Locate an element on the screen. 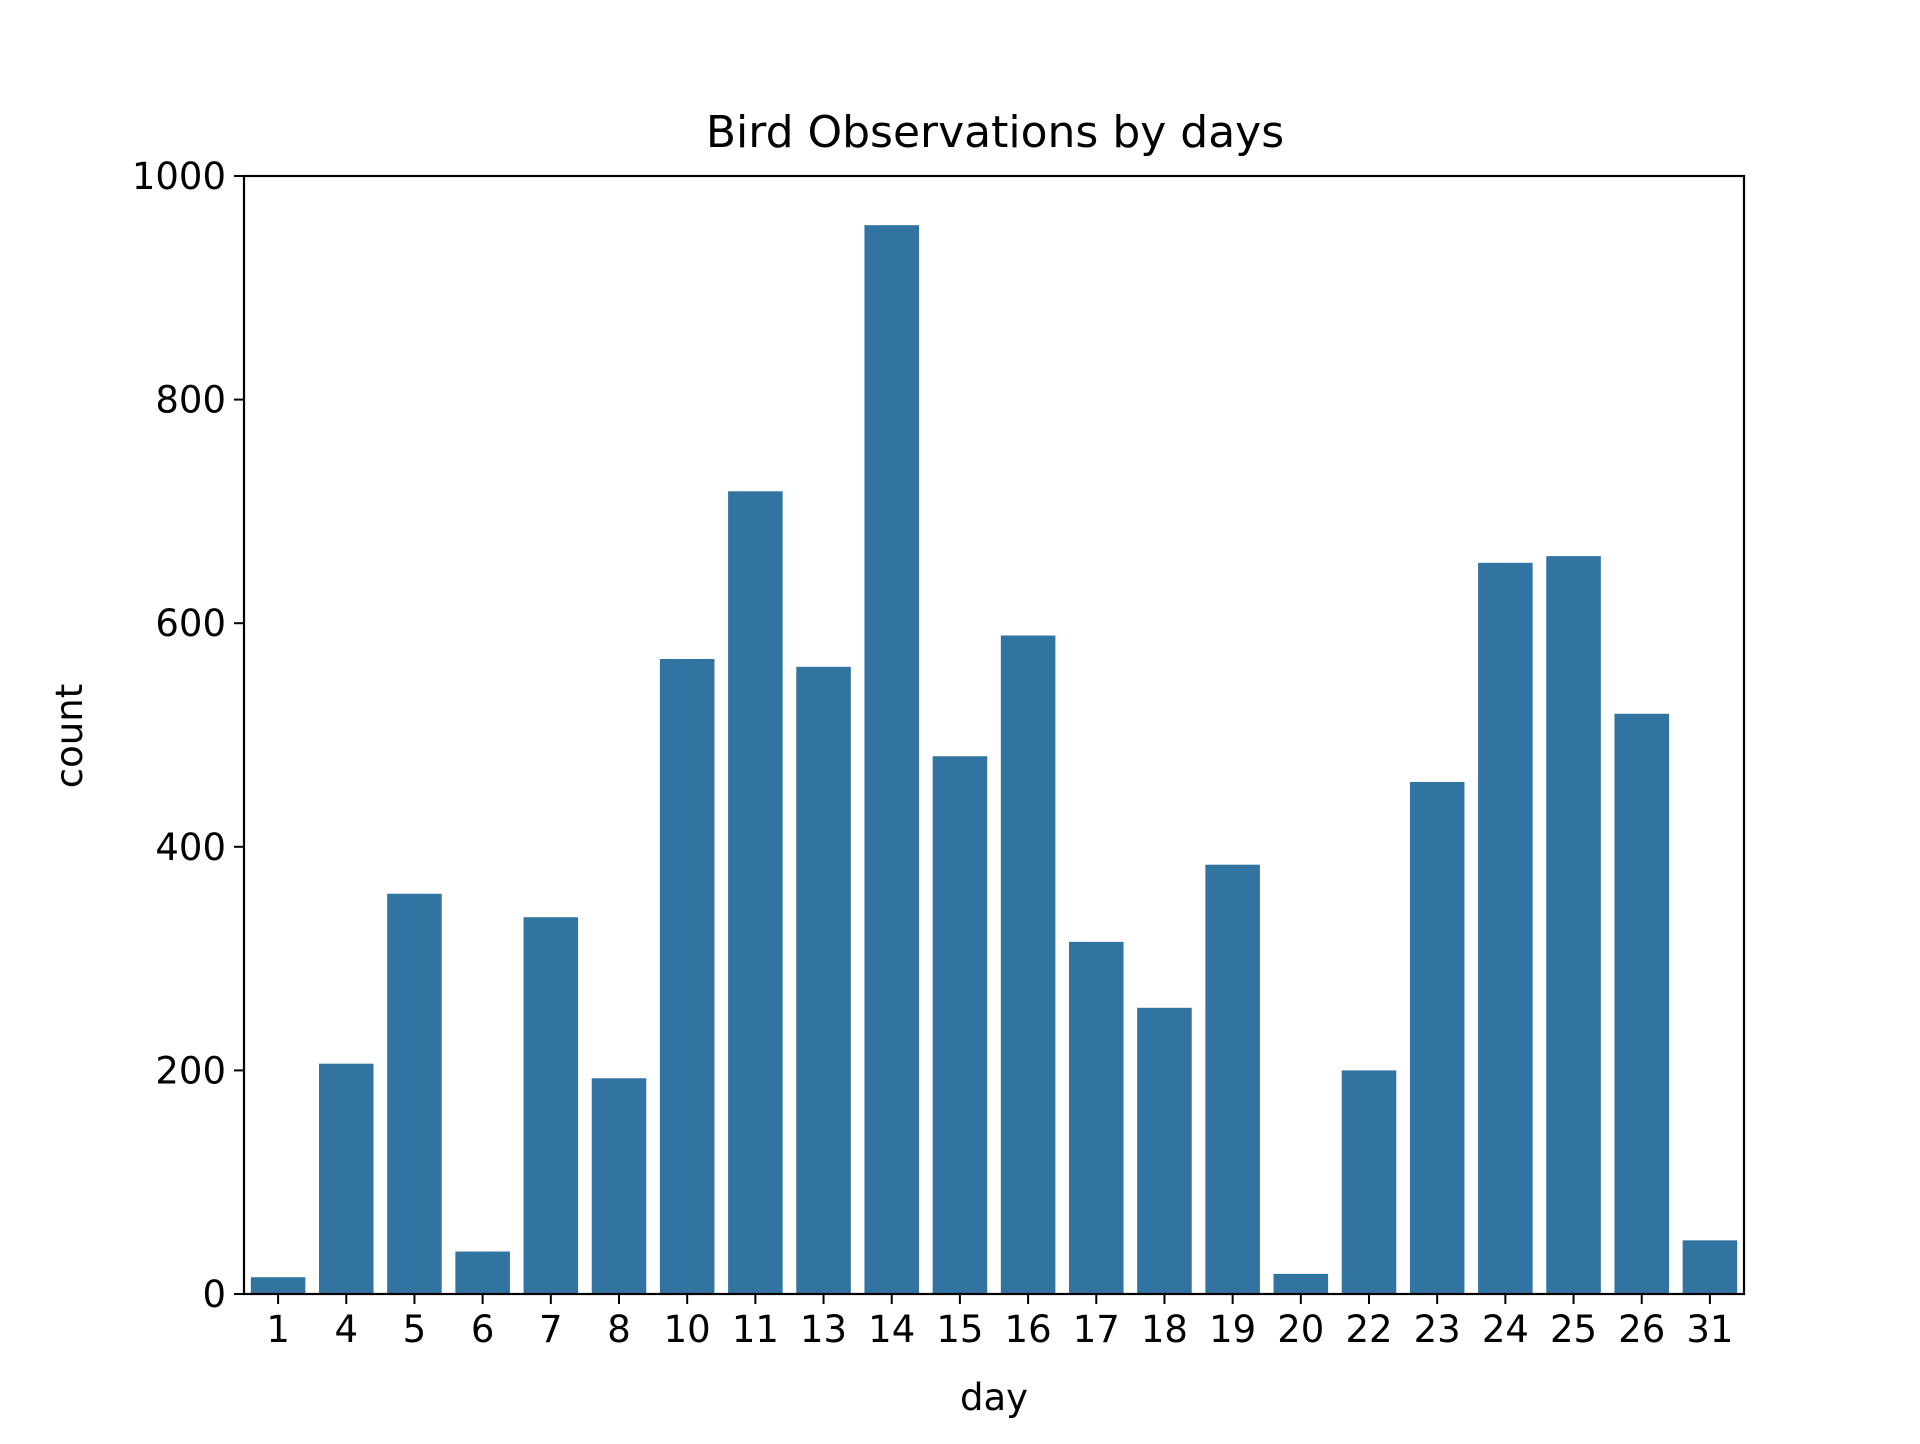 This screenshot has width=1920, height=1444. x-tick-label: 16 is located at coordinates (1028, 1329).